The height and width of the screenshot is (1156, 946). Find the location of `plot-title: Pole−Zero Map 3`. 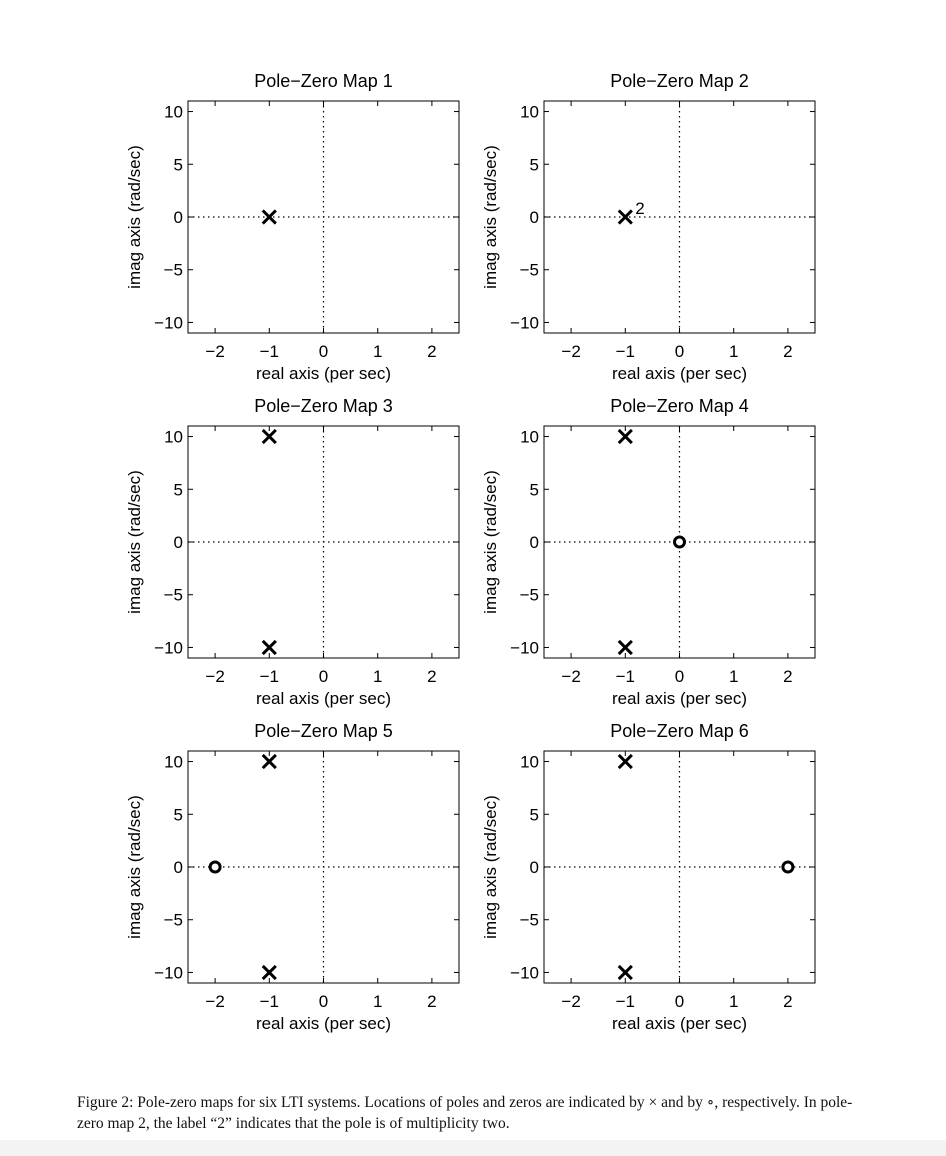

plot-title: Pole−Zero Map 3 is located at coordinates (323, 406).